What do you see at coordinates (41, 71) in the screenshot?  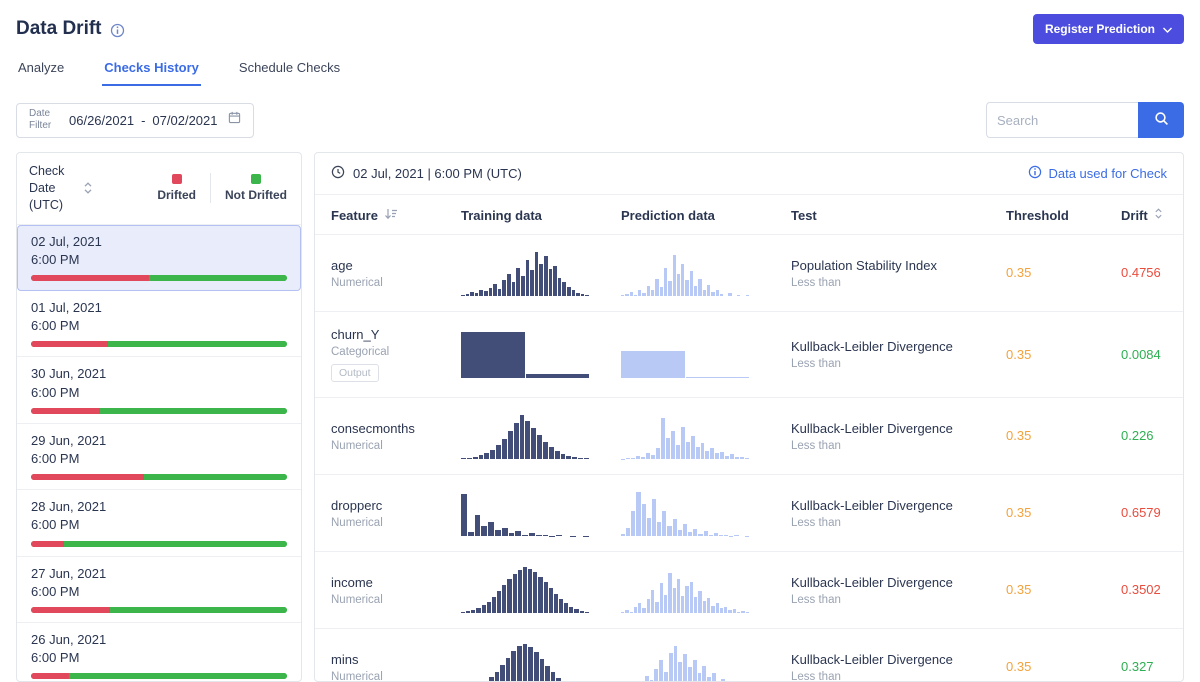 I see `tab-analyze: Analyze` at bounding box center [41, 71].